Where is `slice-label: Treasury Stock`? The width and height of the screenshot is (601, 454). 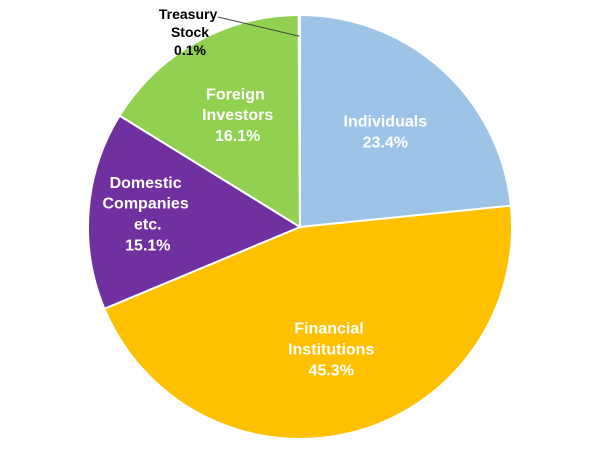
slice-label: Treasury Stock is located at coordinates (190, 23).